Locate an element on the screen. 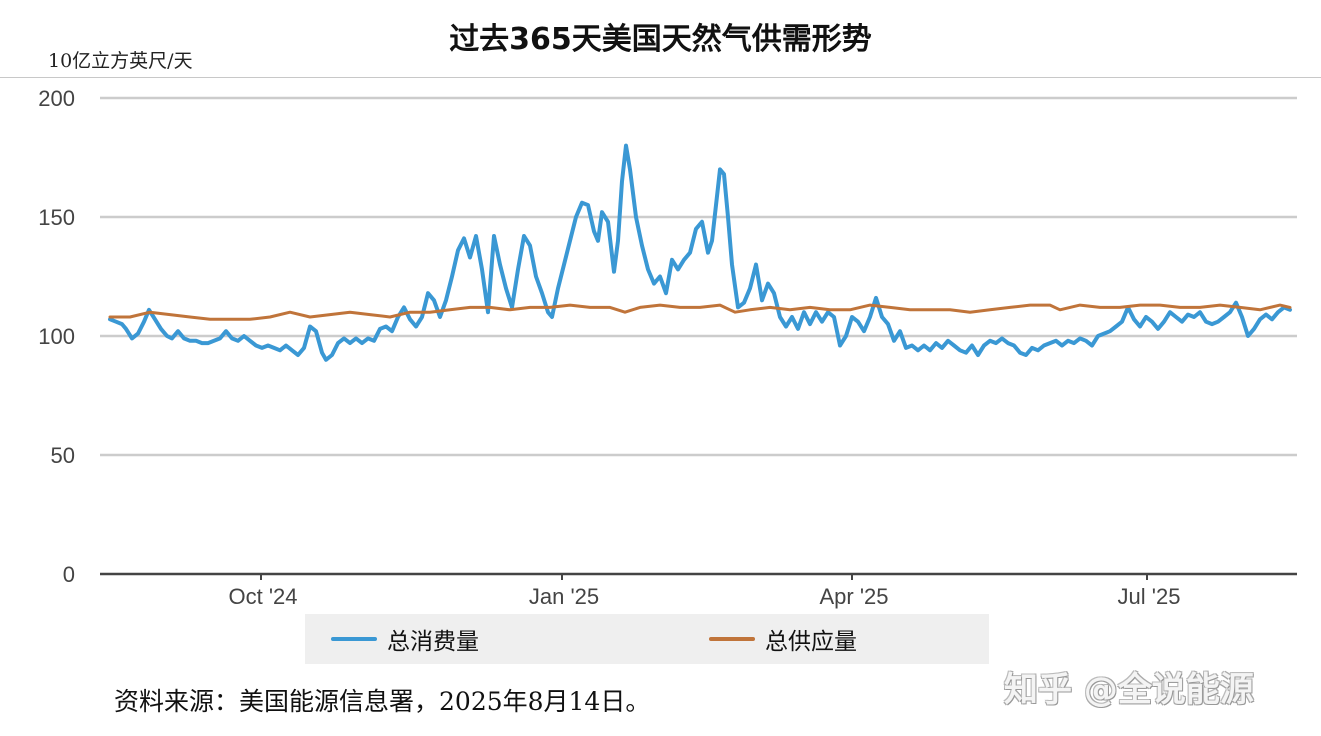 The width and height of the screenshot is (1321, 736). y-tick-label: 200 is located at coordinates (56, 98).